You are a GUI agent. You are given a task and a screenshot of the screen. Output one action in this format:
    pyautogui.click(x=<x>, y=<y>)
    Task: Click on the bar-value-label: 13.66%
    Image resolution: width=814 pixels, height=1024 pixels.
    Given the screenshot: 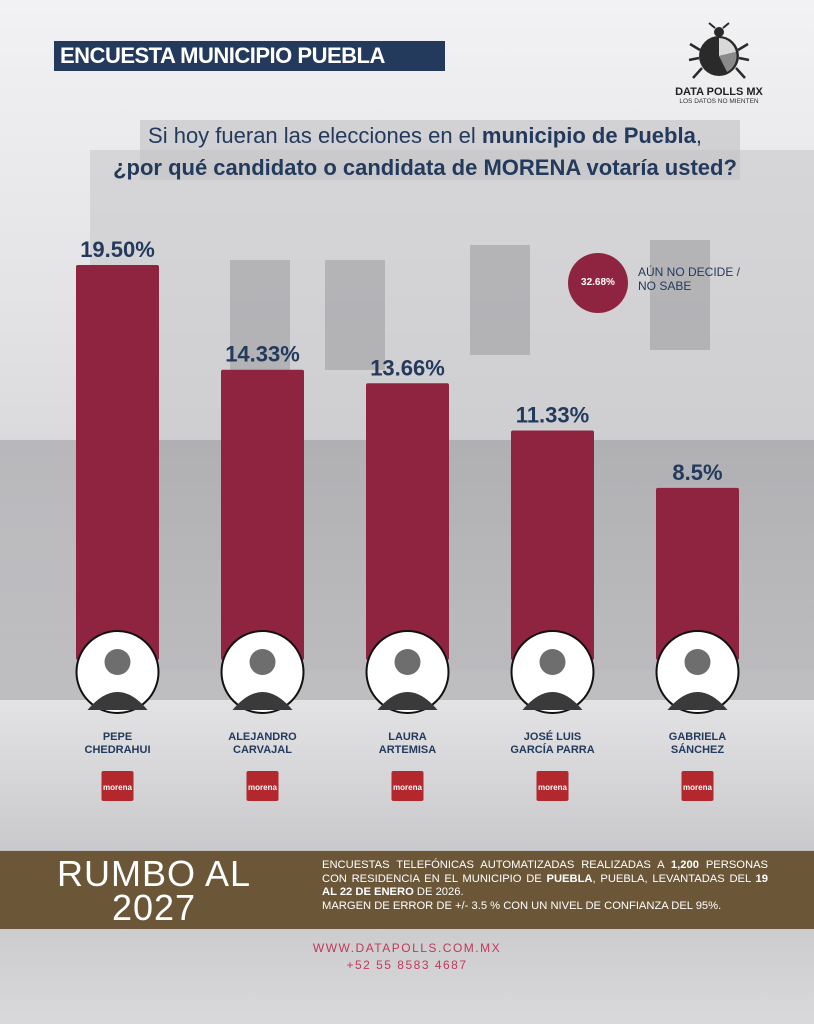 What is the action you would take?
    pyautogui.click(x=407, y=367)
    